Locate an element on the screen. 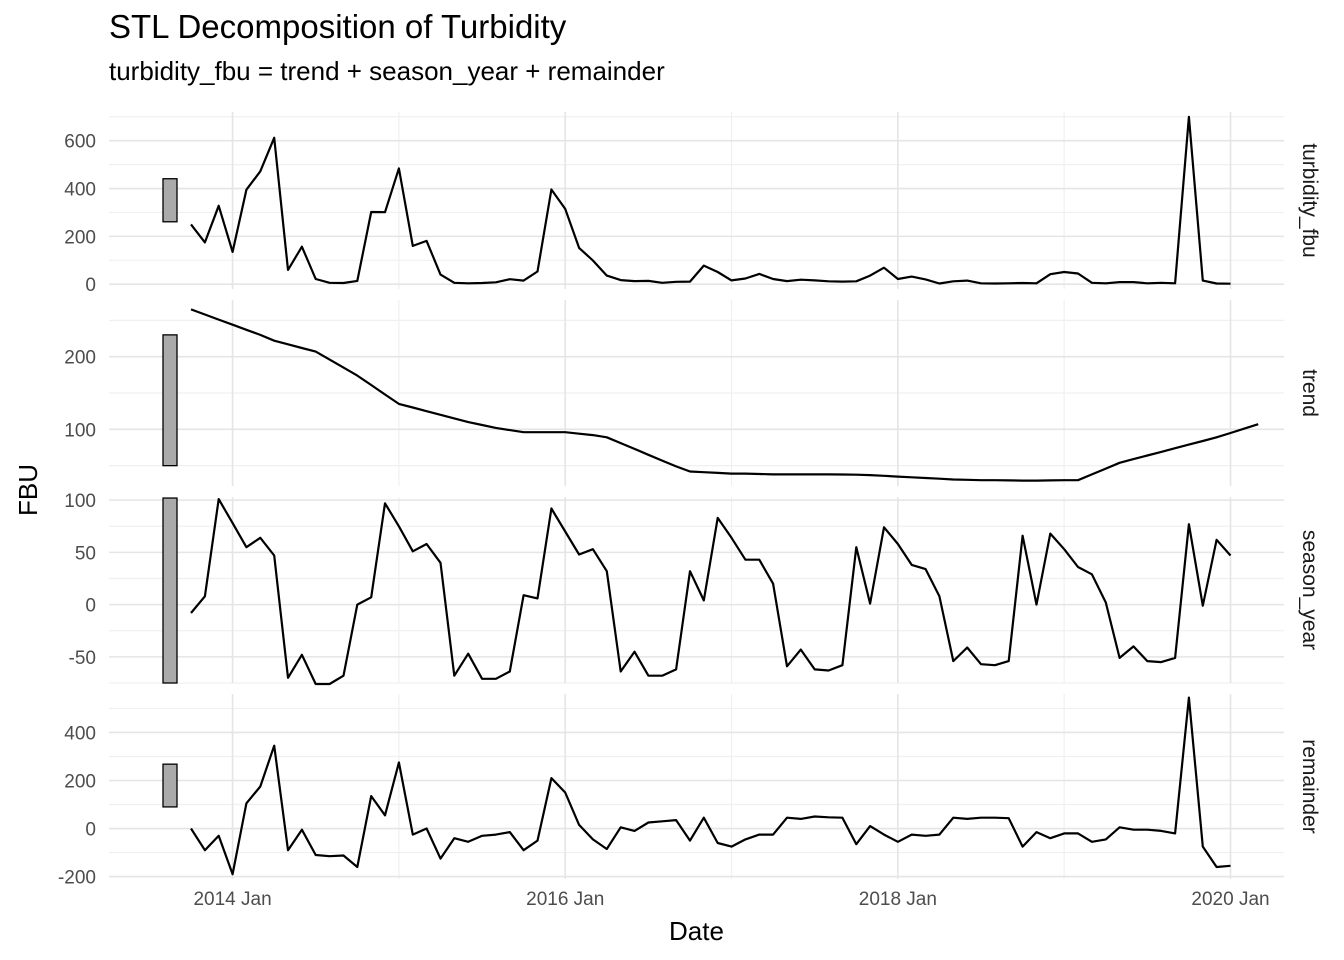 The height and width of the screenshot is (960, 1344). chart-title: STL Decomposition of Turbidity is located at coordinates (338, 26).